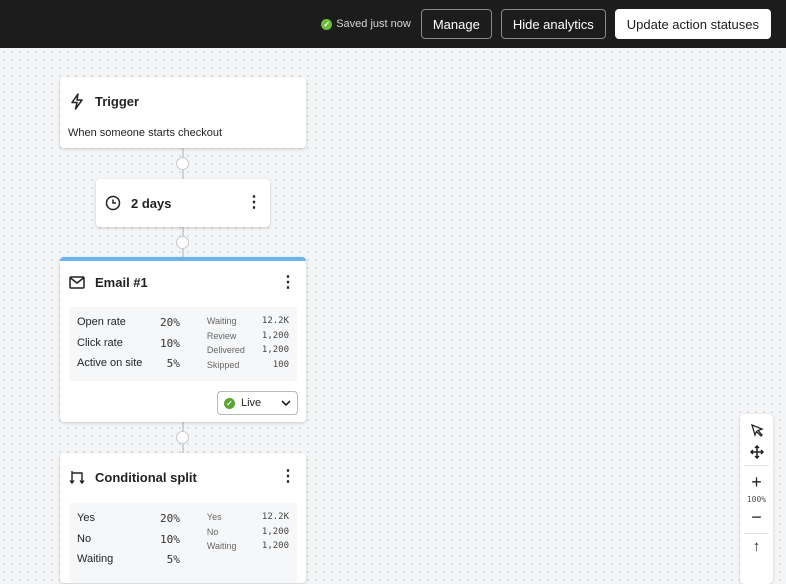  I want to click on split-icon, so click(77, 478).